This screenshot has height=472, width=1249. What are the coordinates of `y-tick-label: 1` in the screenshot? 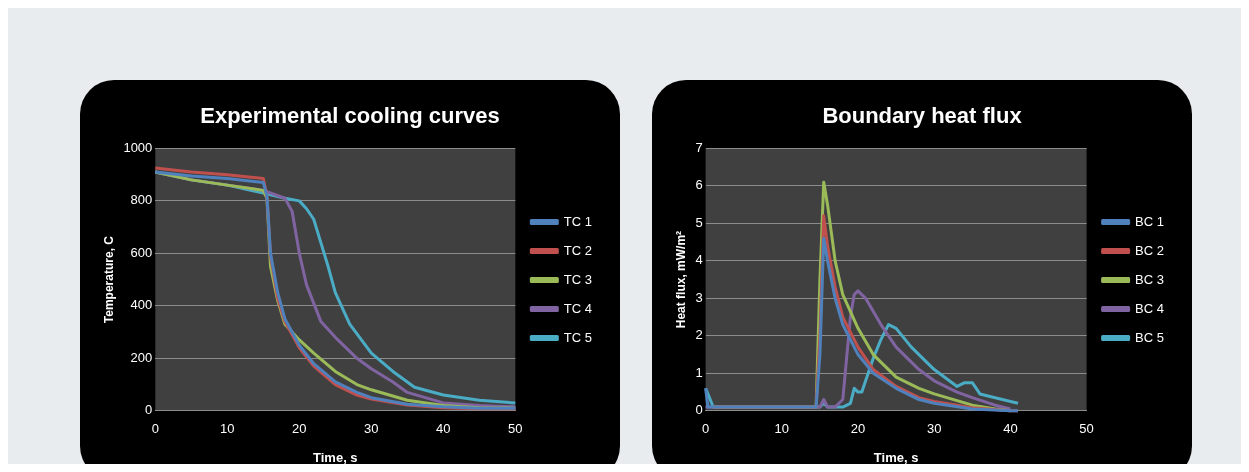 It's located at (699, 372).